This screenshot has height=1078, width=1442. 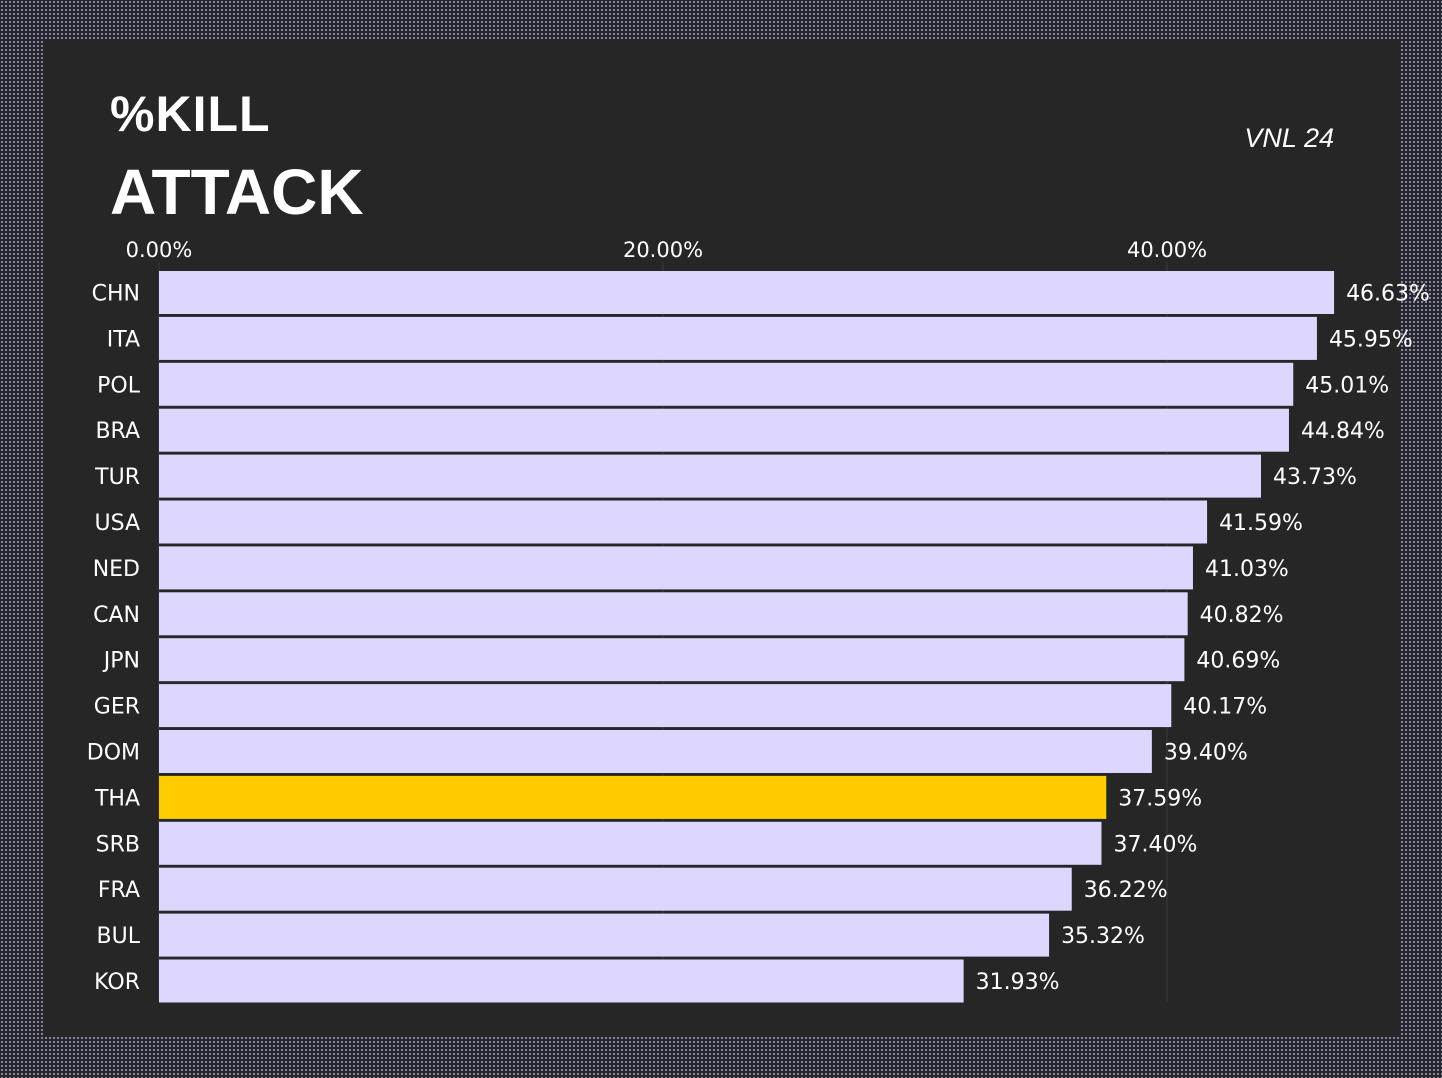 I want to click on value-label: 37.40%, so click(x=1155, y=844).